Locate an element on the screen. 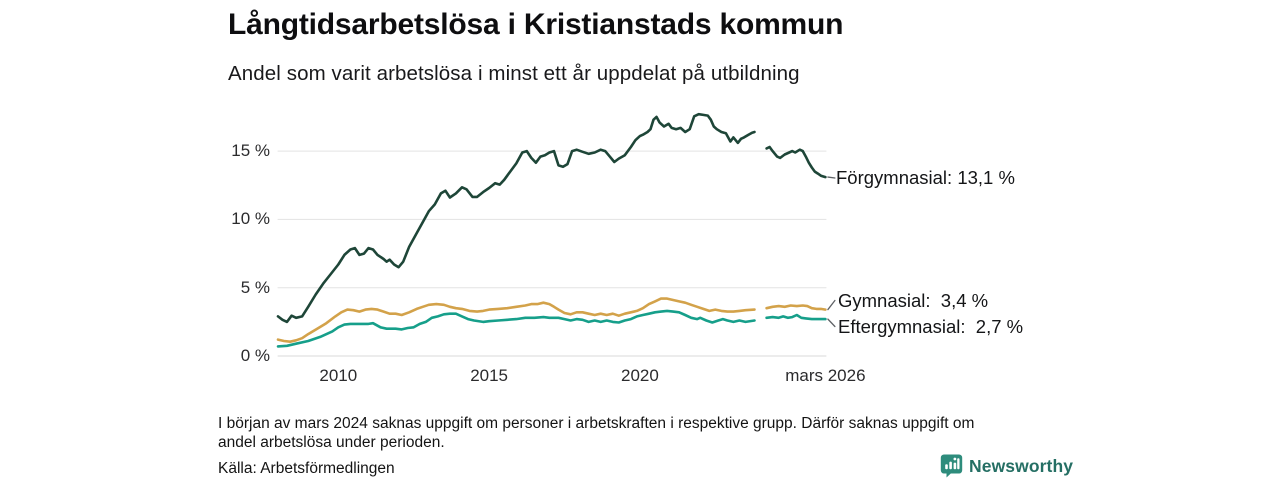  series-label-forgymnasial: Förgymnasial: 13,1 % is located at coordinates (925, 177).